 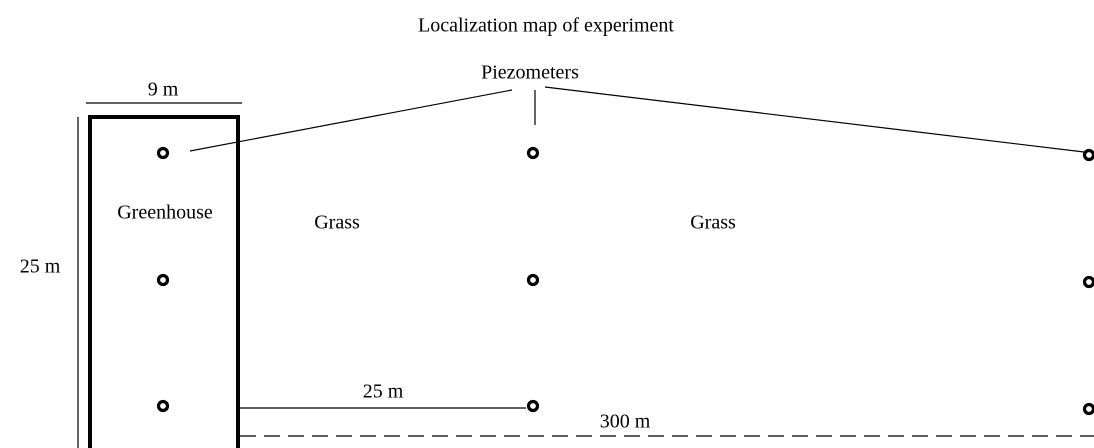 What do you see at coordinates (165, 213) in the screenshot?
I see `area-label: Greenhouse` at bounding box center [165, 213].